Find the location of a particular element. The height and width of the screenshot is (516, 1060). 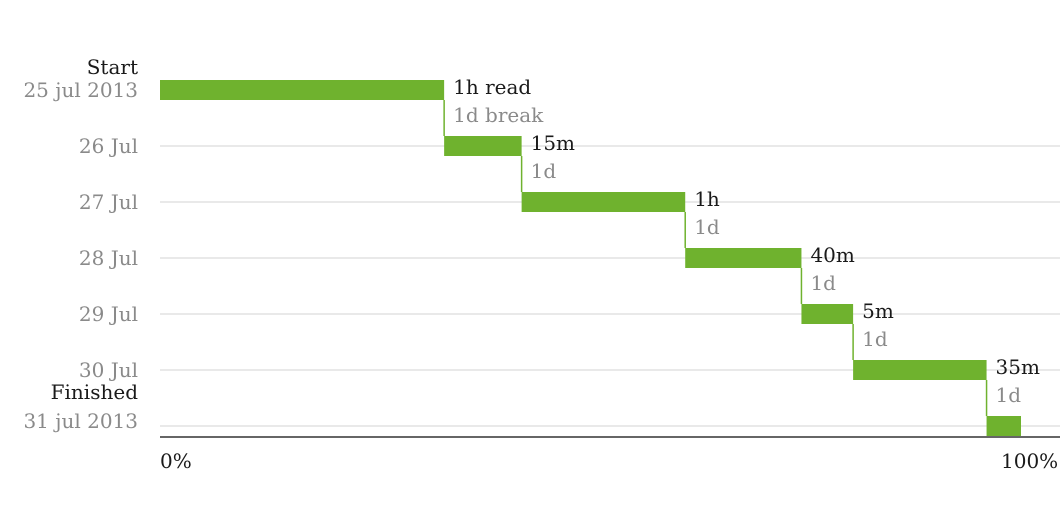

y-tick-label: 27 Jul is located at coordinates (108, 202).